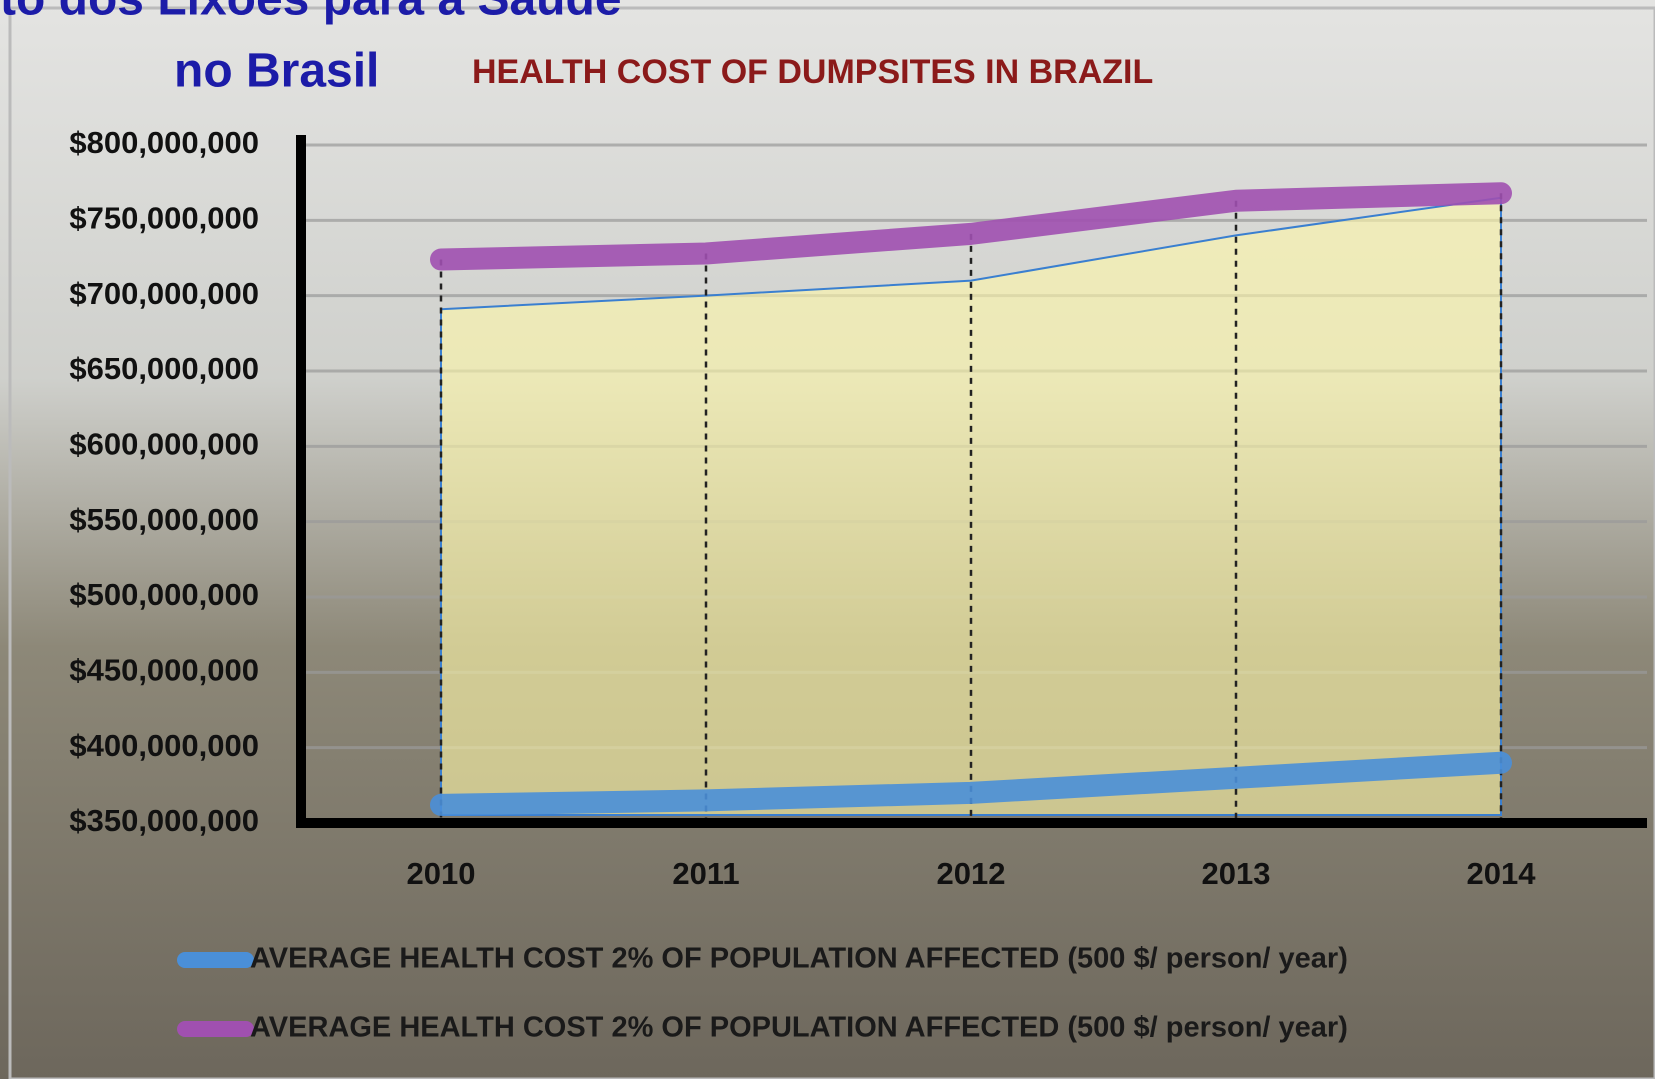  Describe the element at coordinates (164, 218) in the screenshot. I see `y-tick-label: $750,000,000` at that location.